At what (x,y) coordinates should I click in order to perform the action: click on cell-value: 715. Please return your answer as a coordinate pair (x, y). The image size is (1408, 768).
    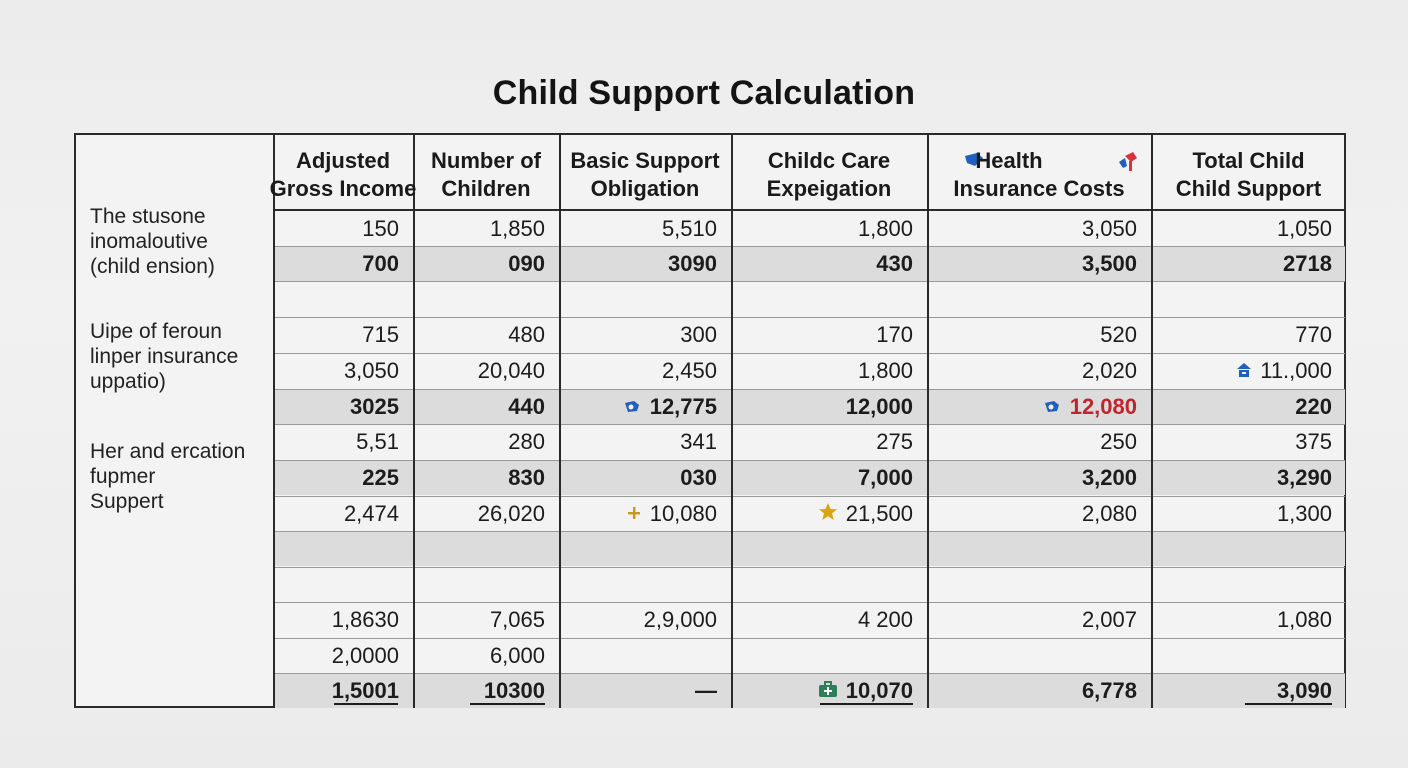
    Looking at the image, I should click on (380, 334).